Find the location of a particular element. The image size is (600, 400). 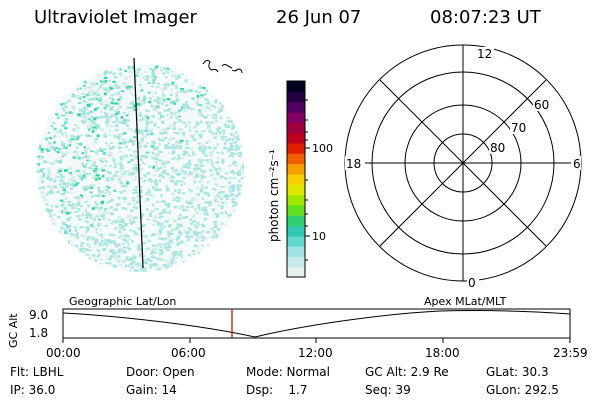

x-tick-2359: 23:59 is located at coordinates (570, 353).